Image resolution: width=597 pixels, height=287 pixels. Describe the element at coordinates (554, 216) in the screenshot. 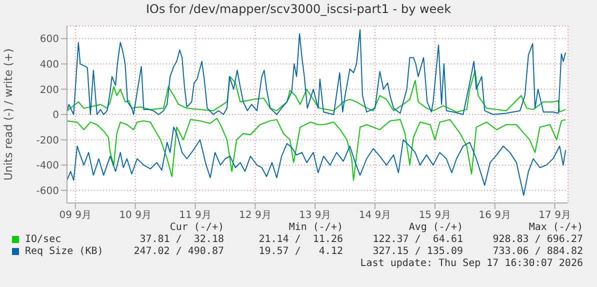

I see `x-tick-label: 17 9月` at that location.